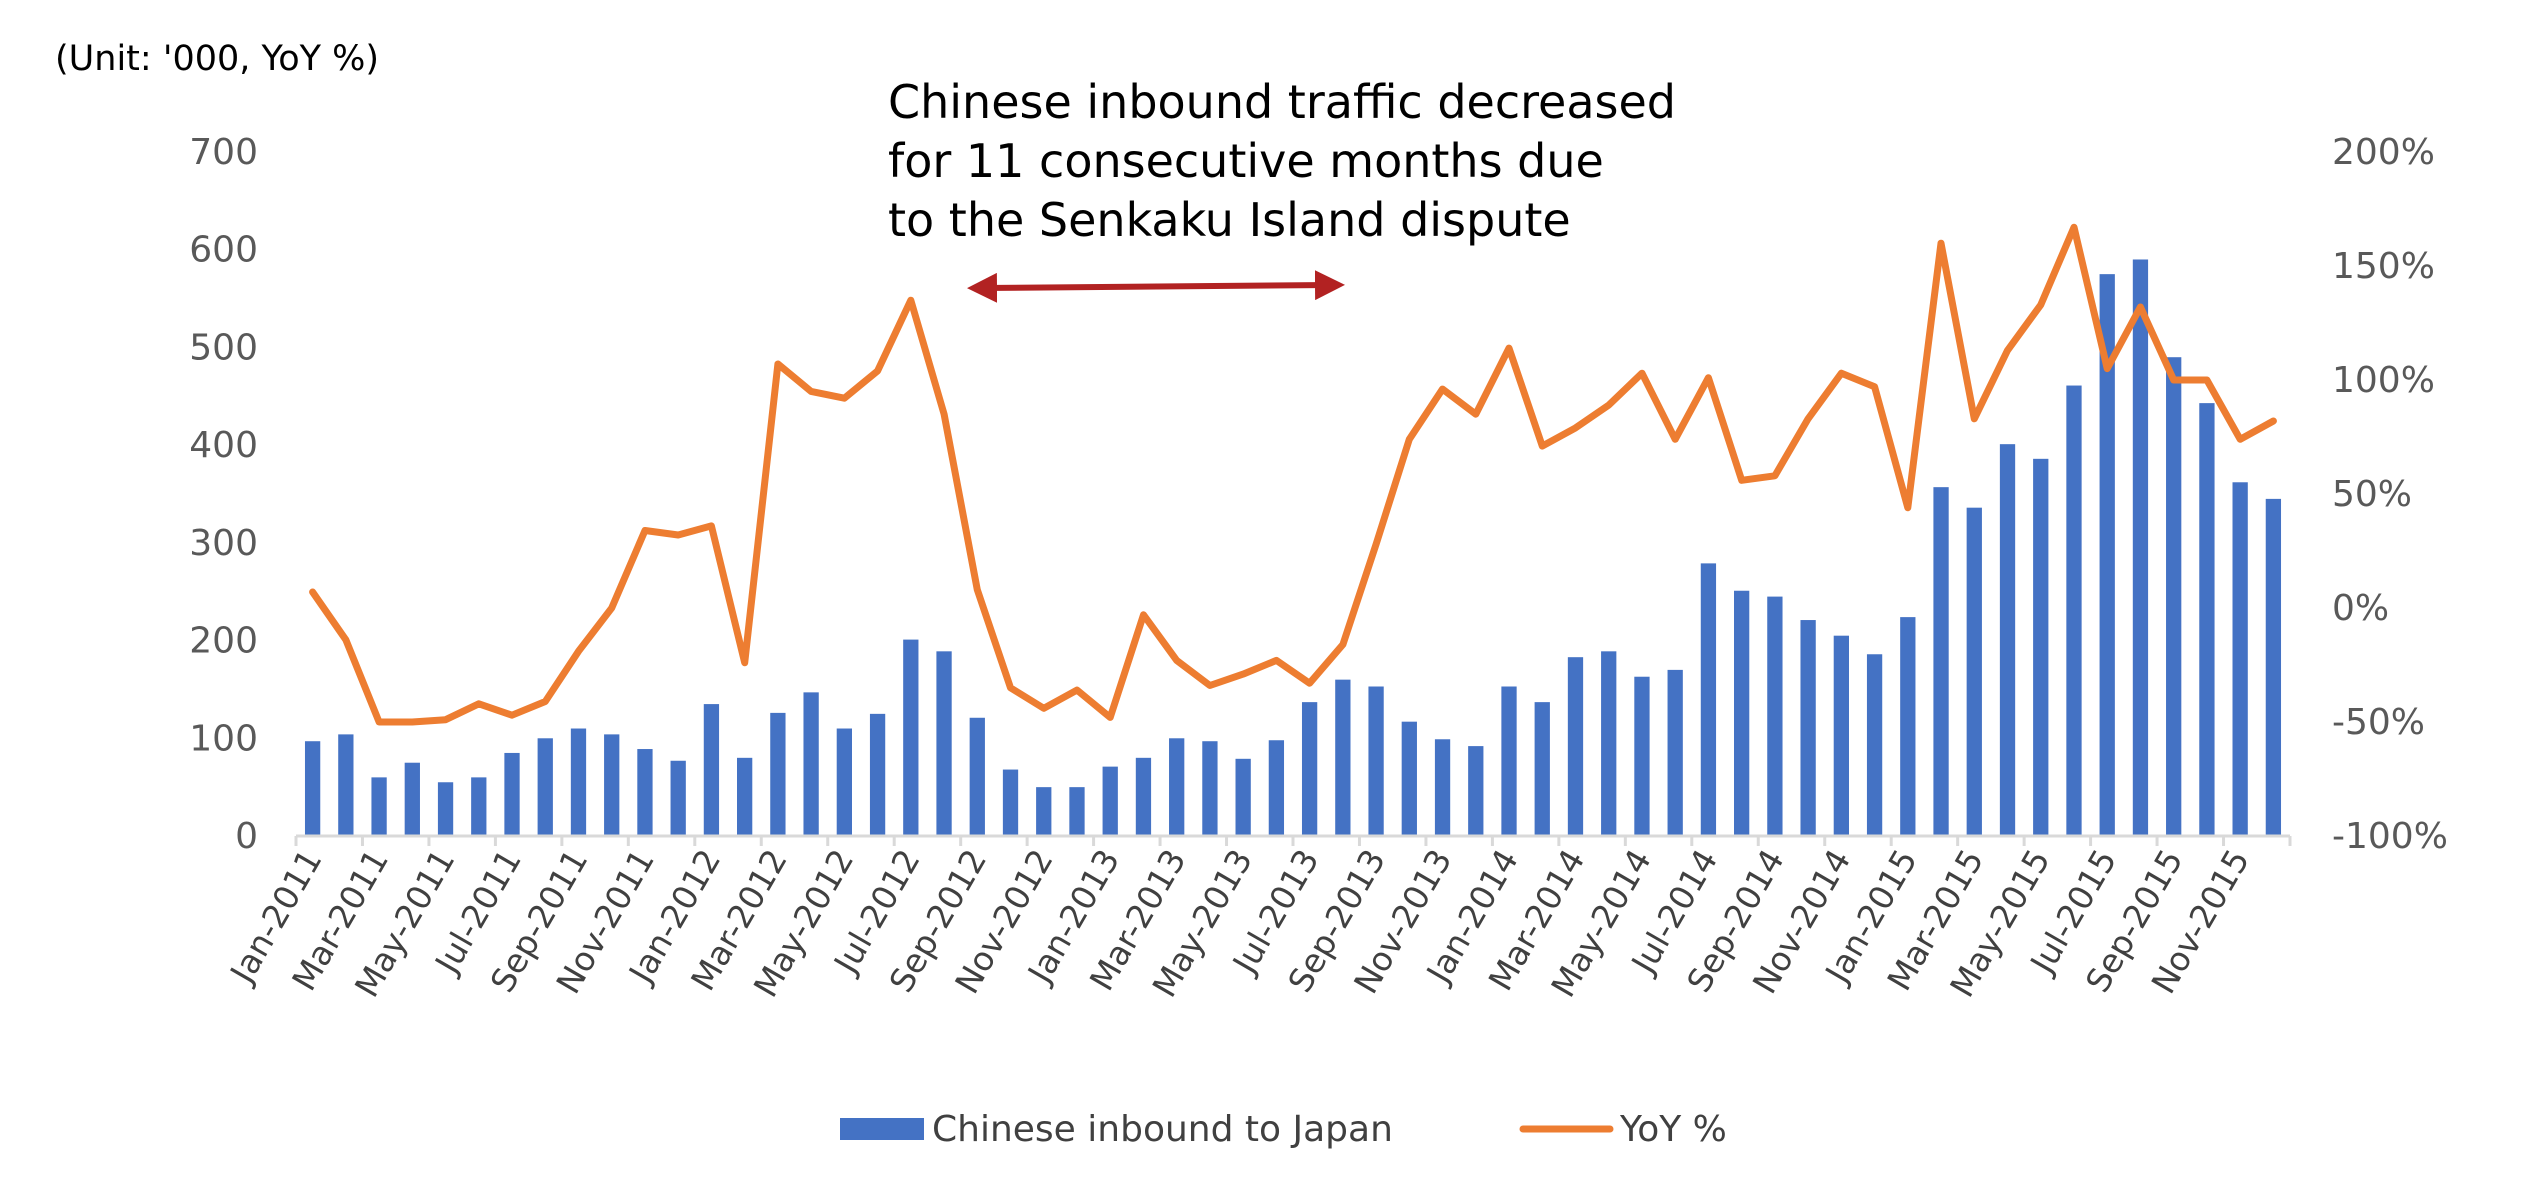 The height and width of the screenshot is (1180, 2542). Describe the element at coordinates (223, 152) in the screenshot. I see `y-left-tick-label: 700` at that location.